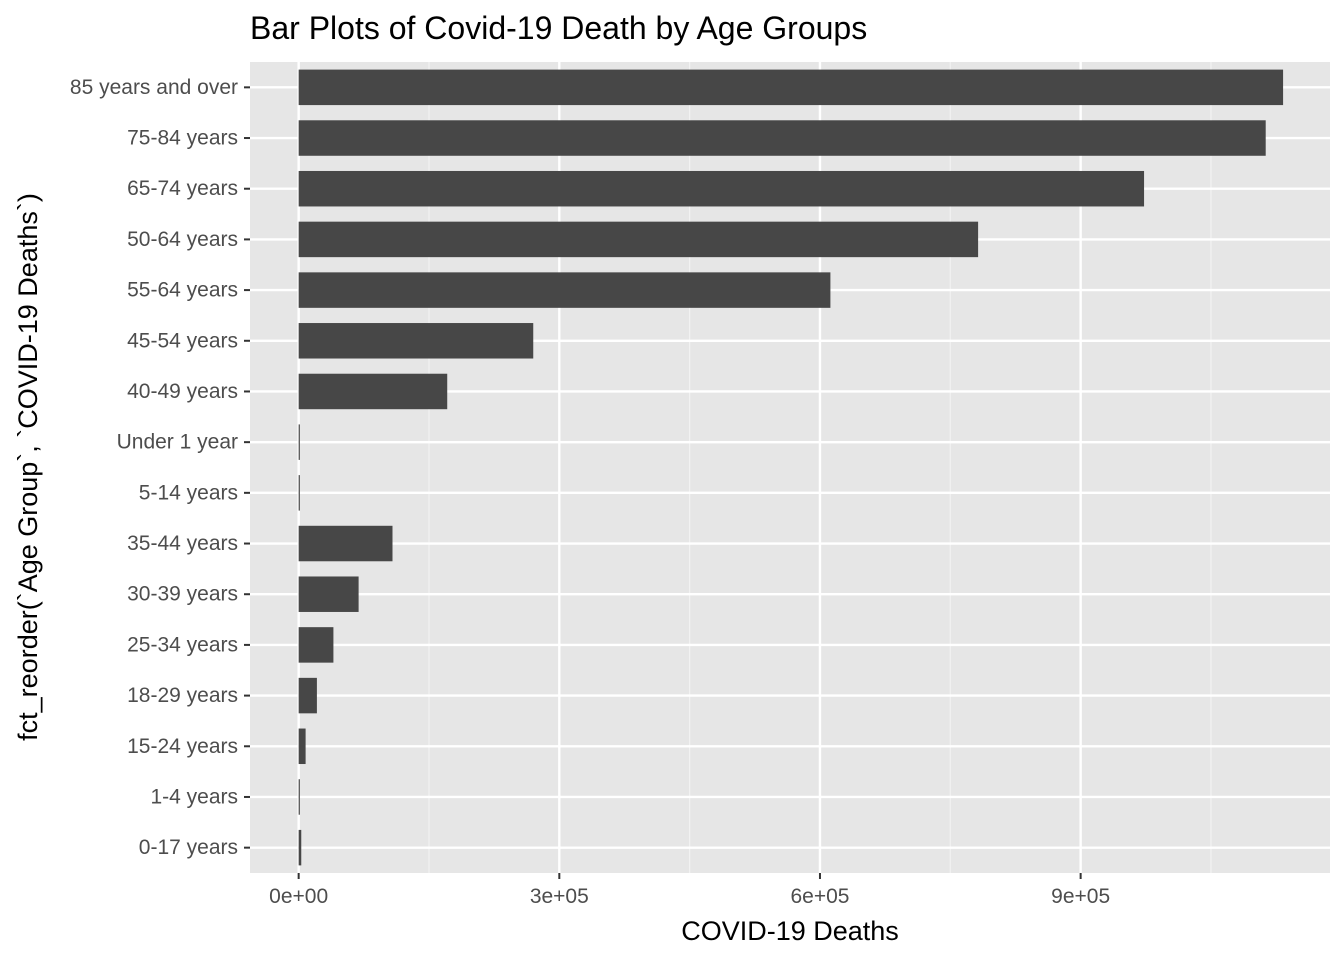 This screenshot has width=1344, height=960. I want to click on y-tick-label: 75-84 years, so click(182, 138).